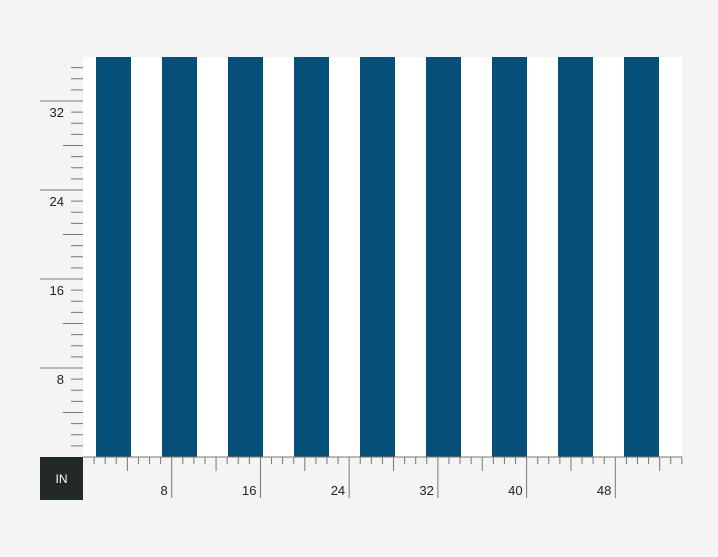 This screenshot has height=557, width=718. I want to click on unit-toggle: IN, so click(61, 478).